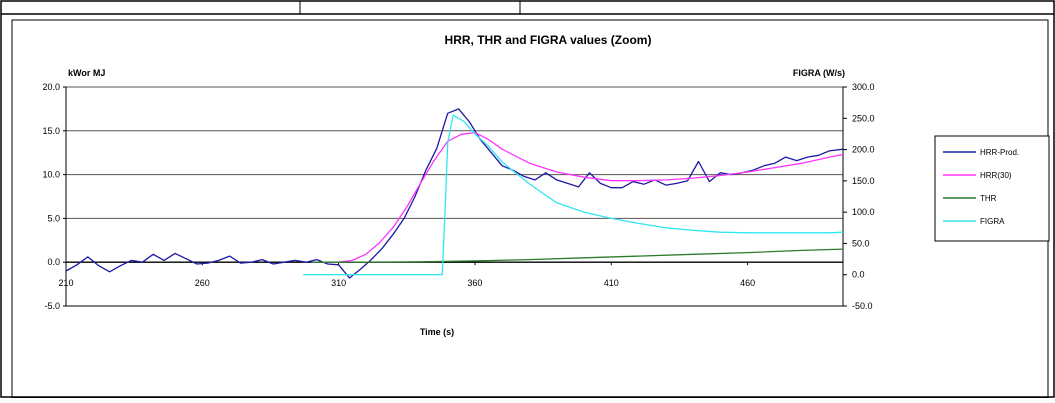 Image resolution: width=1055 pixels, height=403 pixels. I want to click on legend-box, so click(992, 188).